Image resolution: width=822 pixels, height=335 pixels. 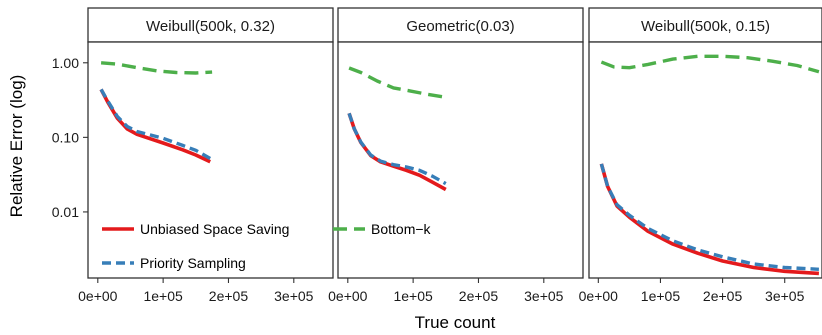 I want to click on facet-strip-label: Weibull(500k, 0.15), so click(x=705, y=26).